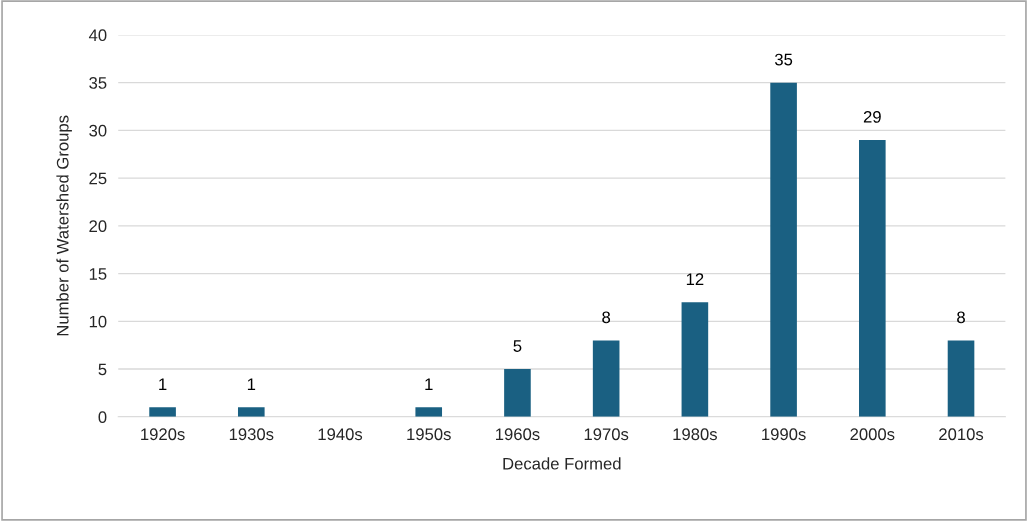 This screenshot has height=521, width=1028. What do you see at coordinates (784, 434) in the screenshot?
I see `x-tick-label: 1990s` at bounding box center [784, 434].